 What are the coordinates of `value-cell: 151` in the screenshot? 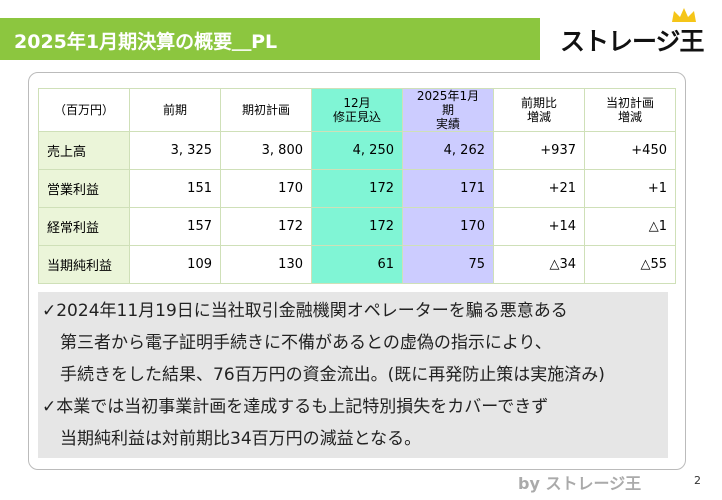 It's located at (175, 188).